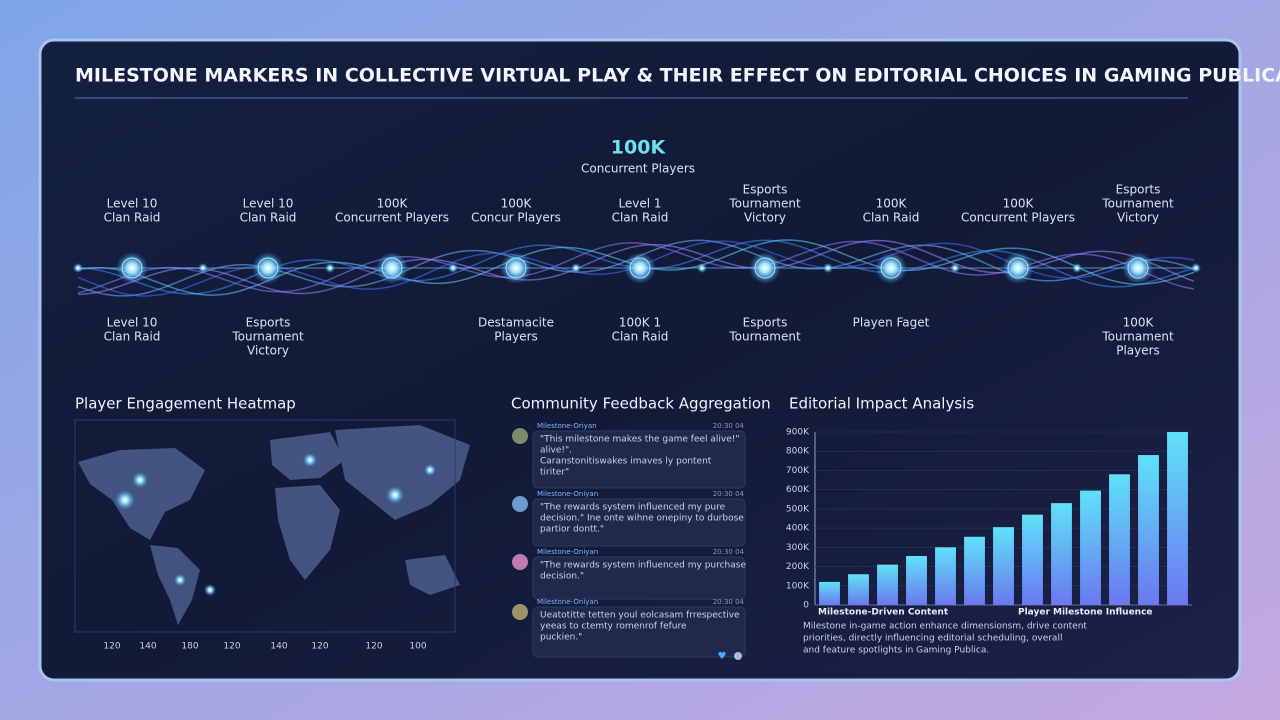  What do you see at coordinates (613, 627) in the screenshot?
I see `comment-text: yeeas to ctemty romenrof fefure` at bounding box center [613, 627].